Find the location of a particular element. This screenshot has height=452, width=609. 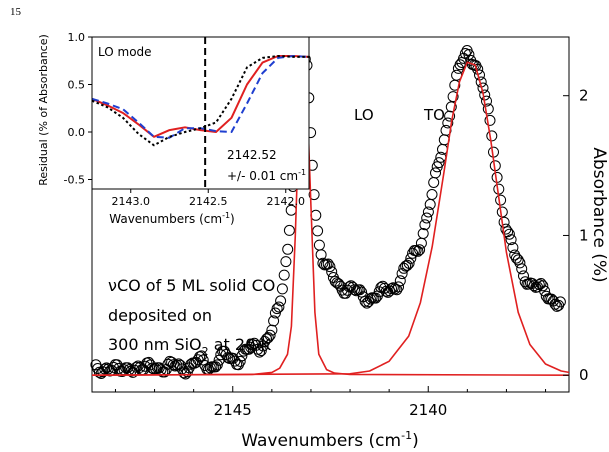

main-y-axis-title: Absorbance (%) is located at coordinates (599, 214).